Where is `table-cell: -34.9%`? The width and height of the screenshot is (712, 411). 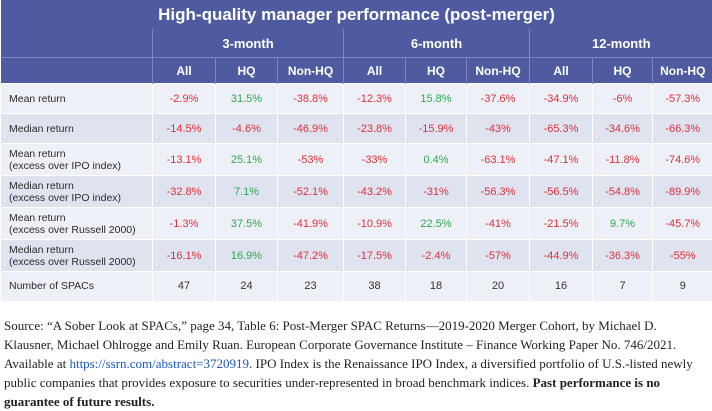 table-cell: -34.9% is located at coordinates (561, 99).